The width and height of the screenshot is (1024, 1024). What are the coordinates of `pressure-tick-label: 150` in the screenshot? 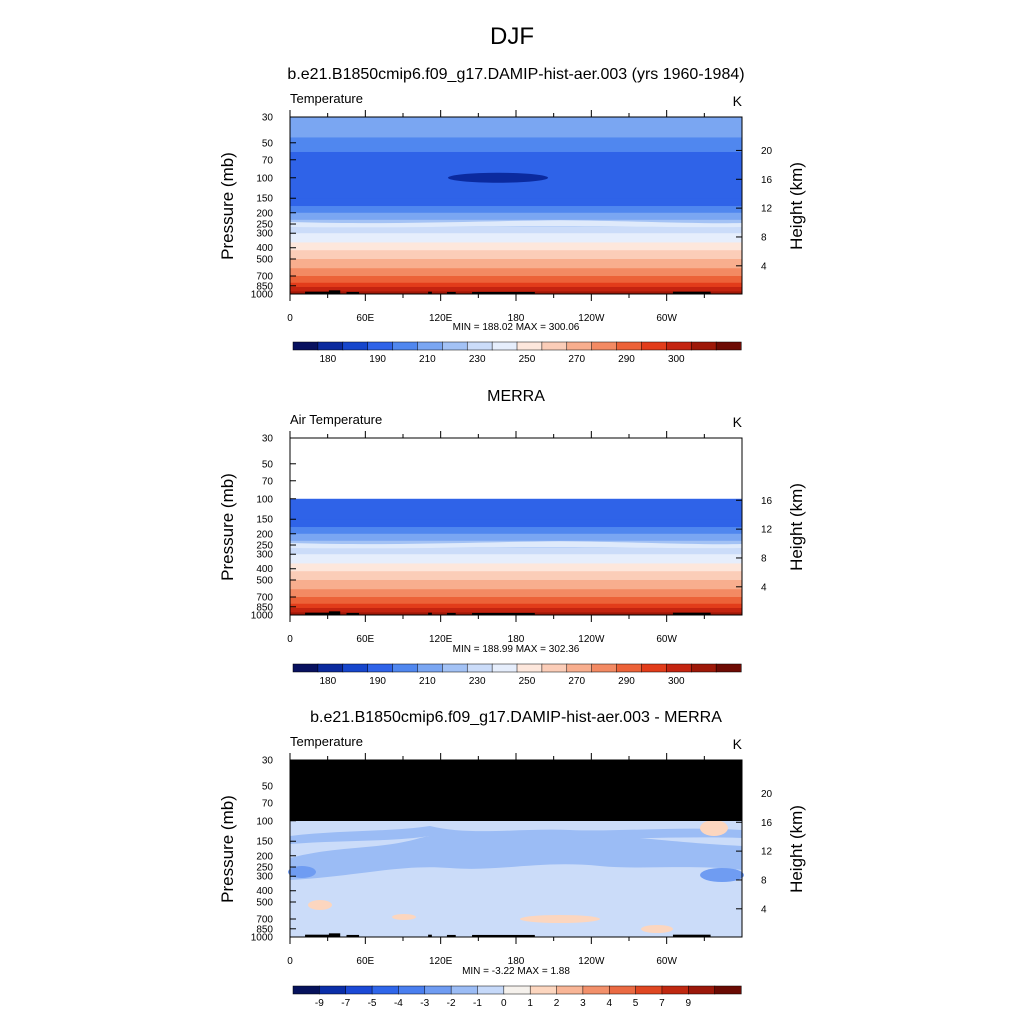 It's located at (264, 520).